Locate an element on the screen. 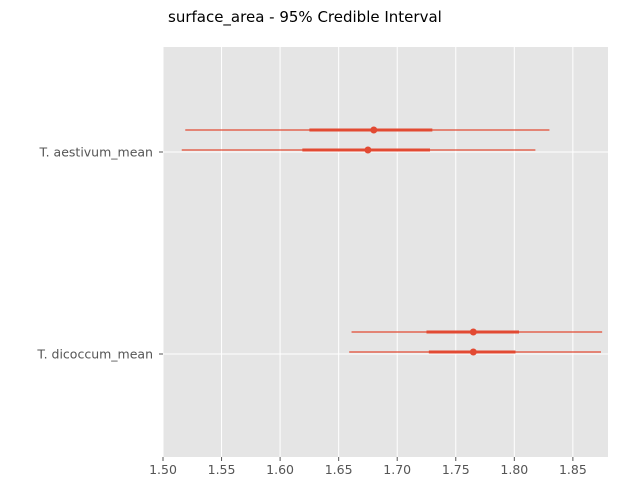 This screenshot has height=480, width=640. x-tick-label: 1.75 is located at coordinates (456, 469).